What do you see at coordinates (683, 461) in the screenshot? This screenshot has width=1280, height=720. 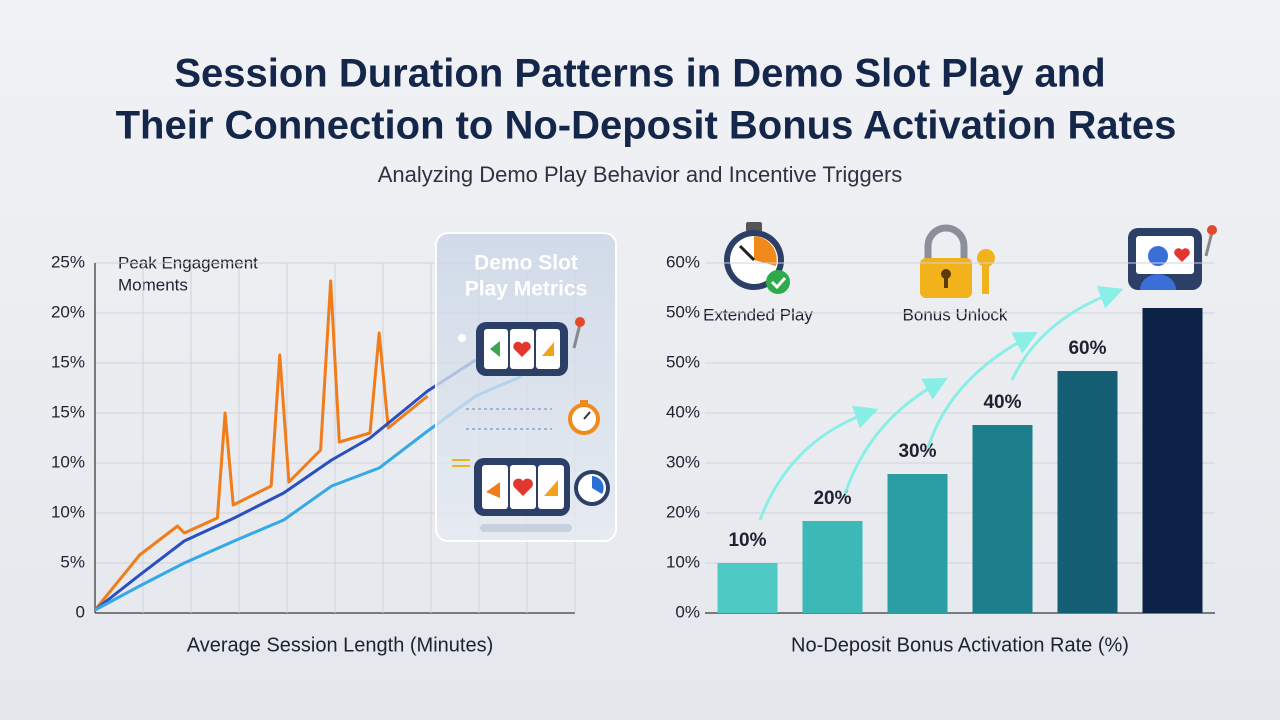 I see `y-tick-label: 30%` at bounding box center [683, 461].